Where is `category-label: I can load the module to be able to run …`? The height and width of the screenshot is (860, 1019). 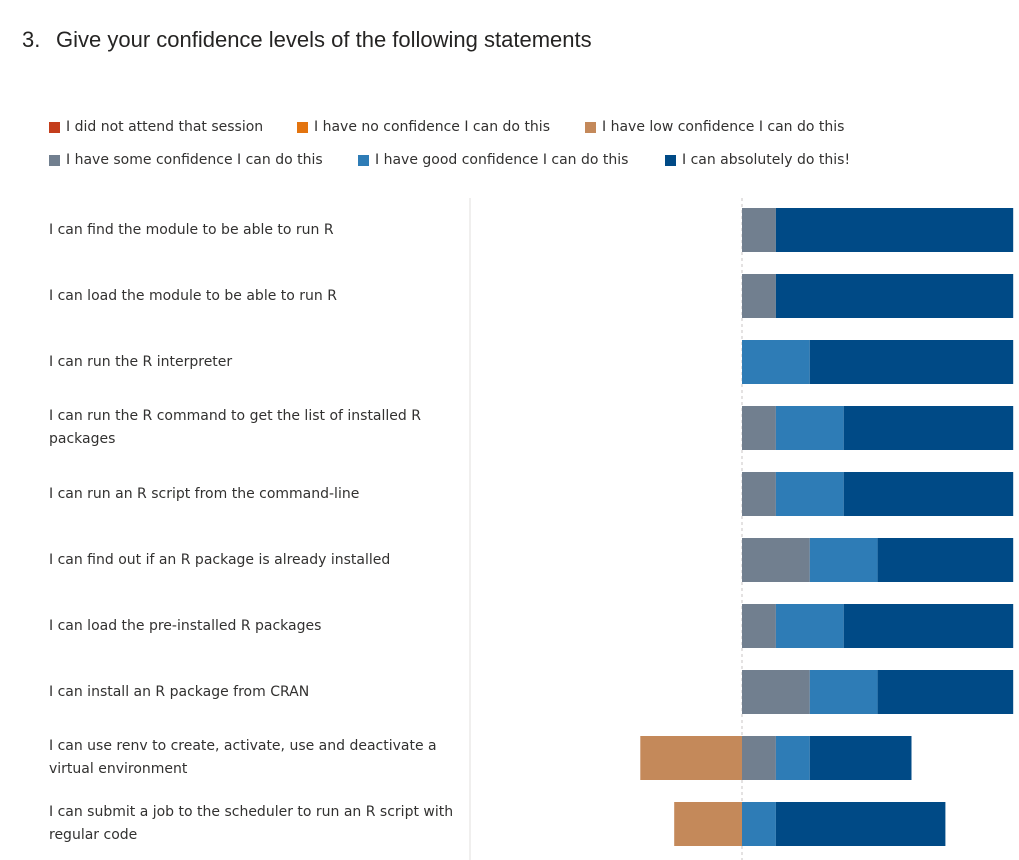
category-label: I can load the module to be able to run … is located at coordinates (193, 295).